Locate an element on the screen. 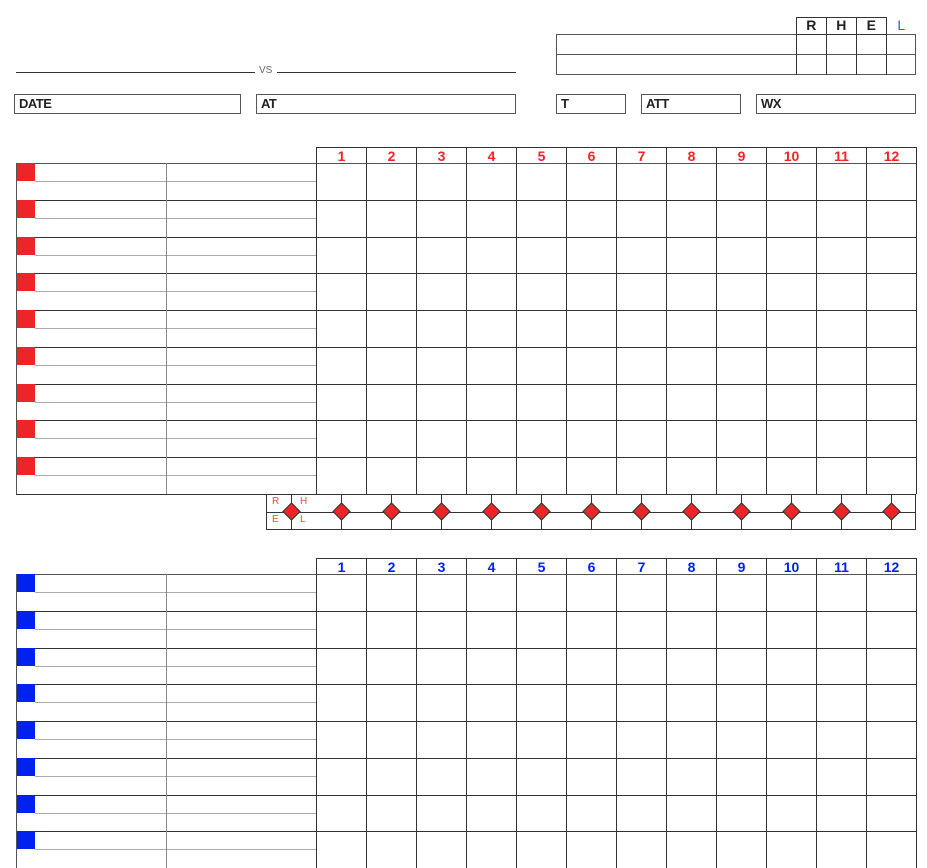  field-wx: WX is located at coordinates (836, 104).